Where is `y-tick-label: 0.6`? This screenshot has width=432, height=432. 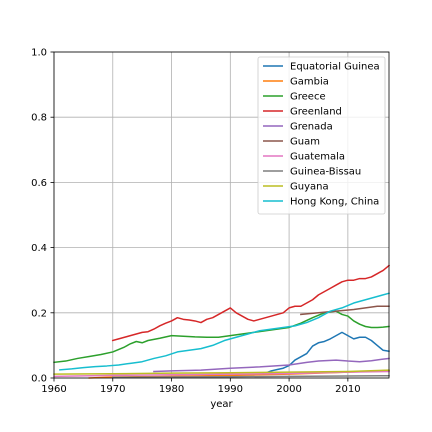 y-tick-label: 0.6 is located at coordinates (39, 183).